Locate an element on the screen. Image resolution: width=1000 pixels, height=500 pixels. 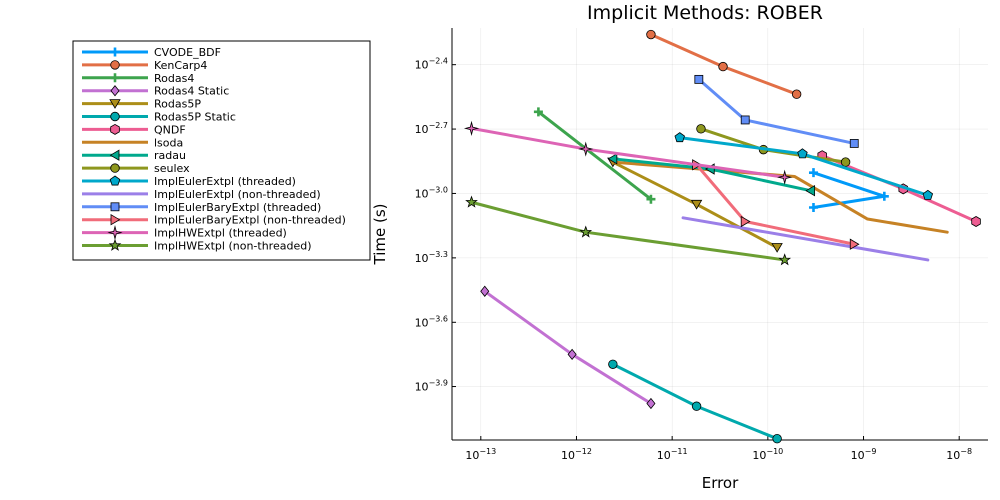
legend-label: ImplHWExtpl (non-threaded) is located at coordinates (233, 246).